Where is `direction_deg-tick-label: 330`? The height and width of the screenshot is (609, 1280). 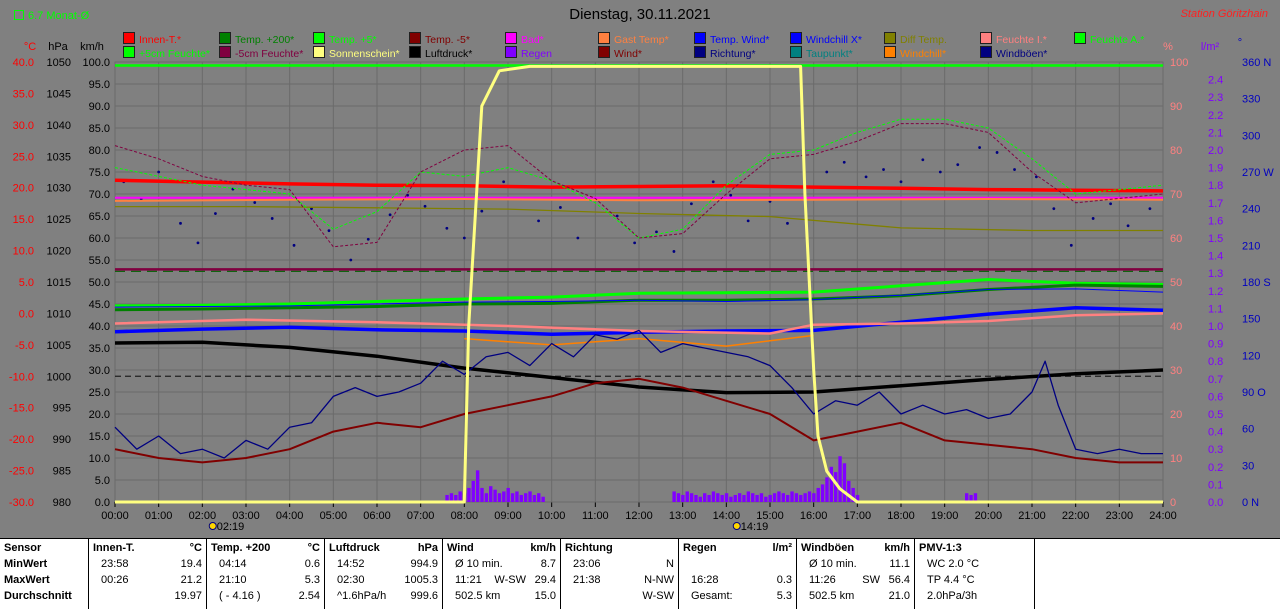
direction_deg-tick-label: 330 is located at coordinates (1251, 100).